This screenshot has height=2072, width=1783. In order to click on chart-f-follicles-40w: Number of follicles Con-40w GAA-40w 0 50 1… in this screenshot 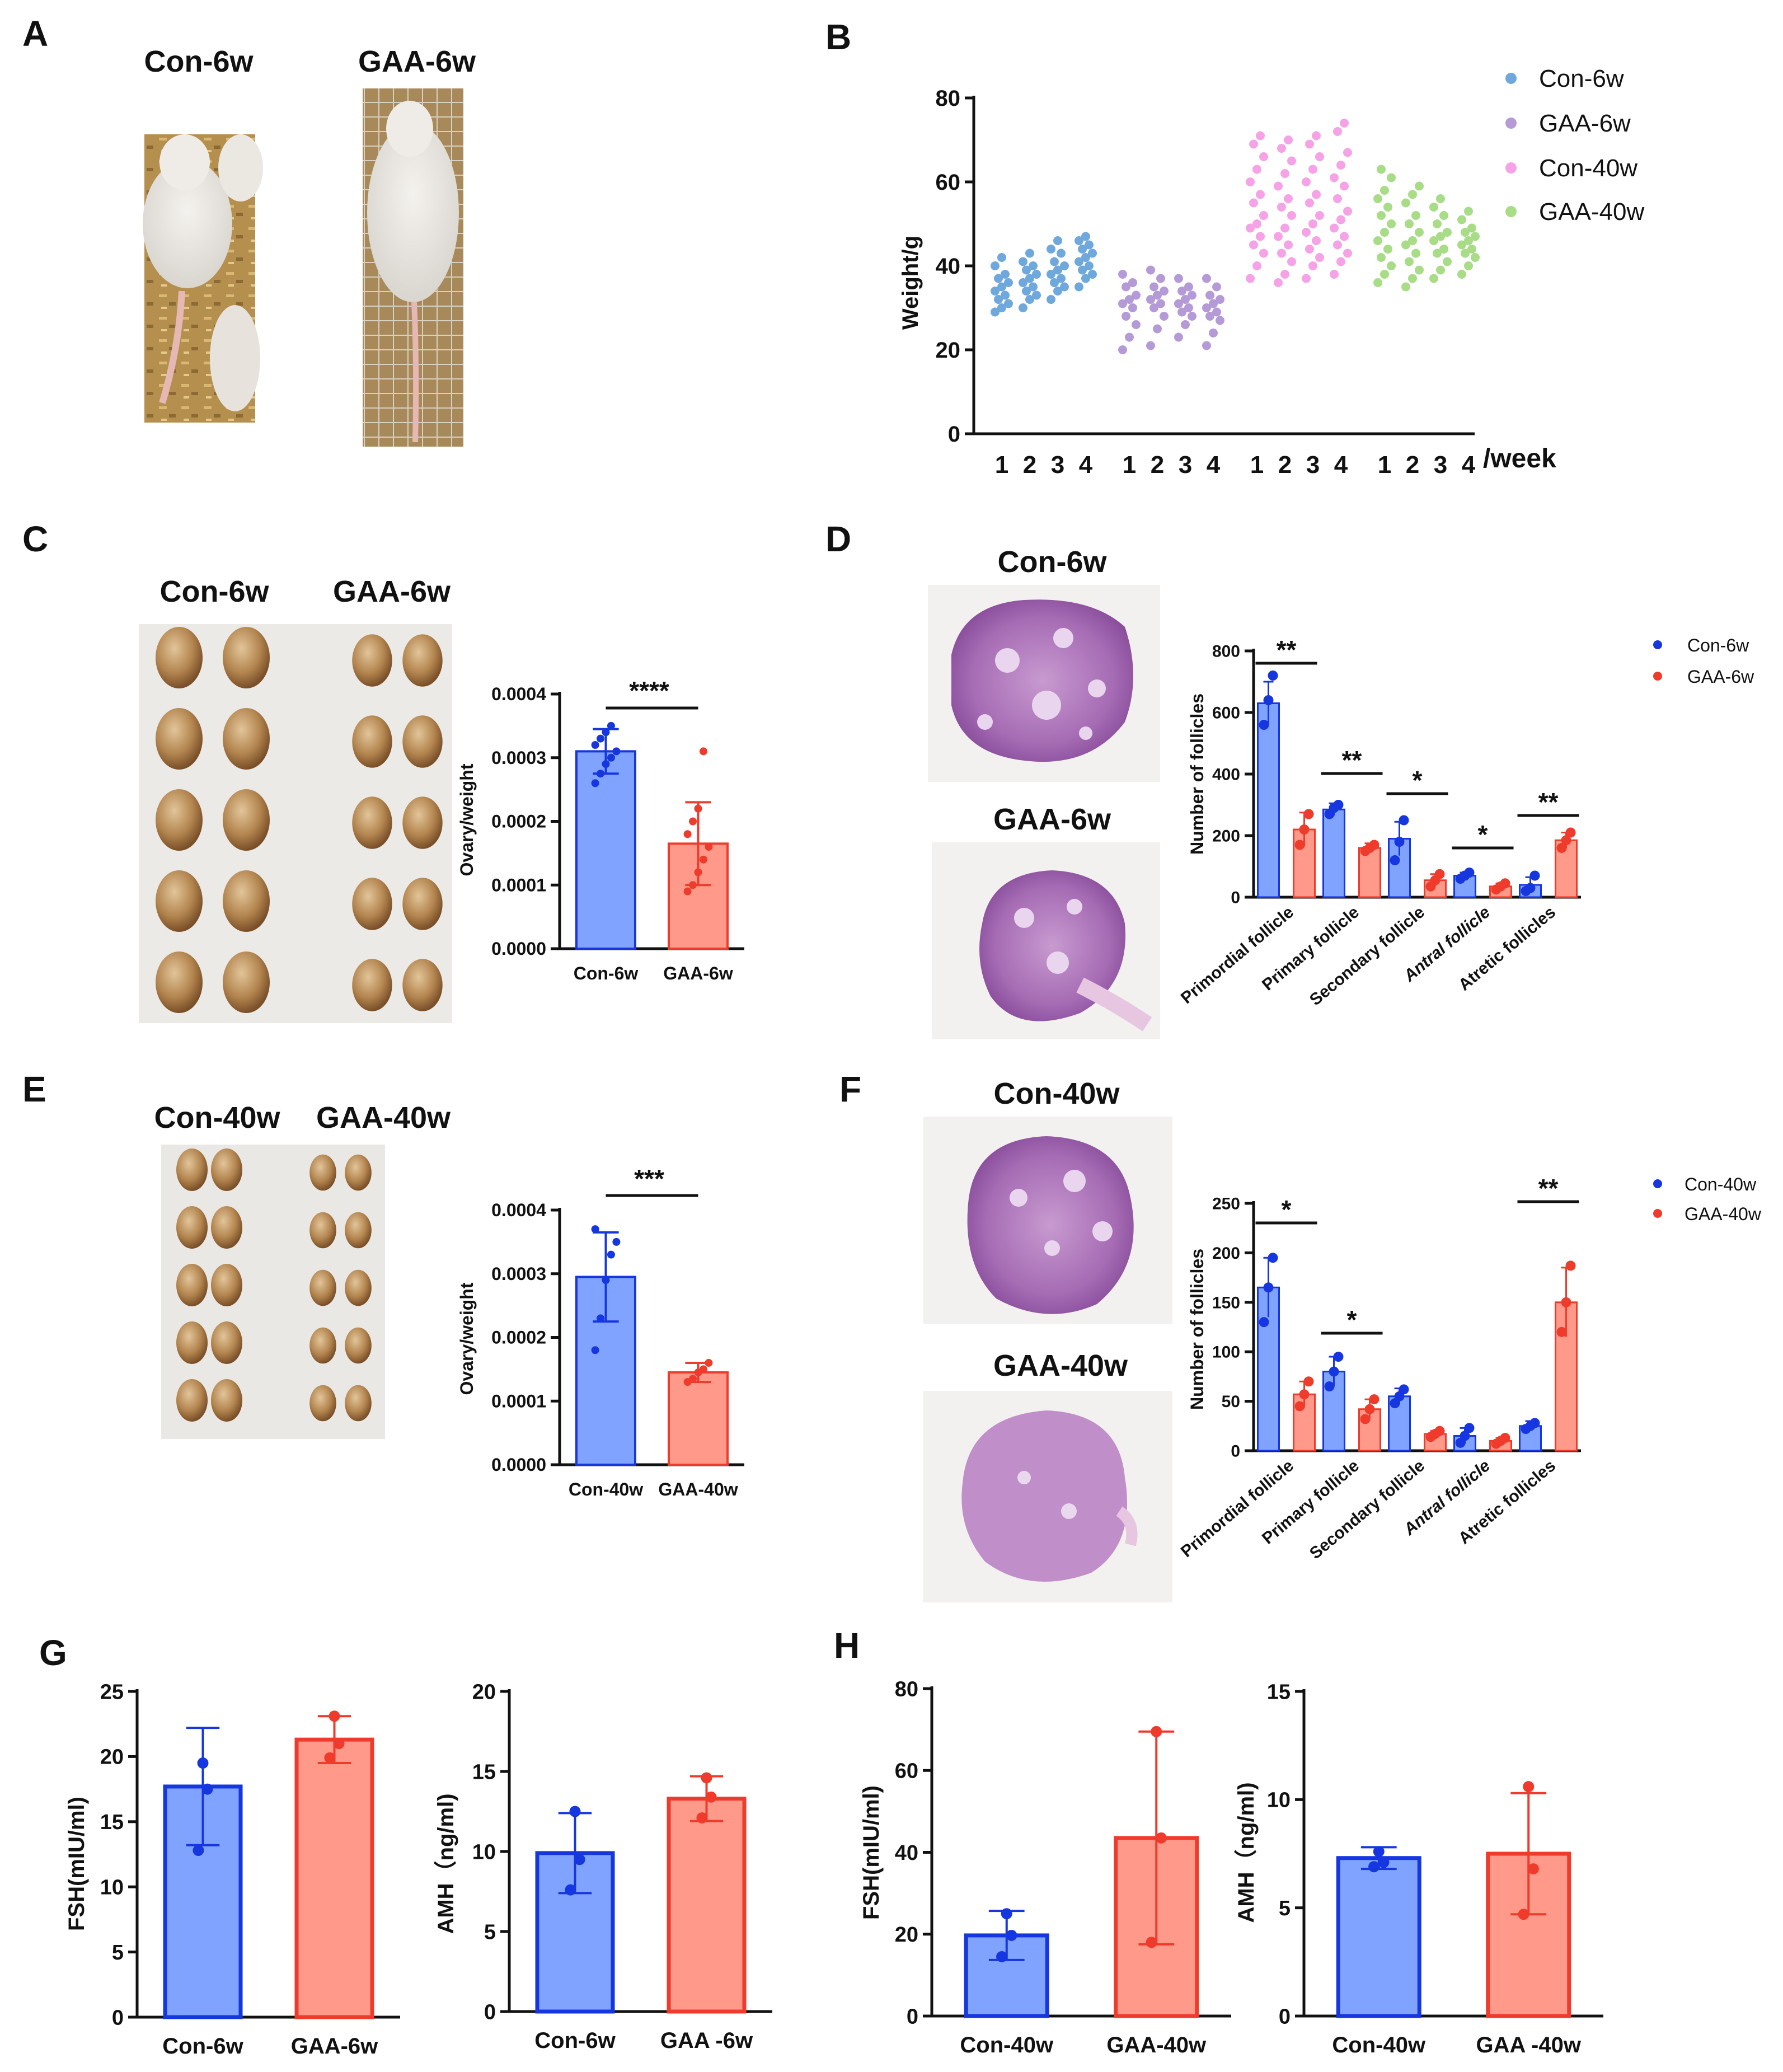, I will do `click(1469, 1368)`.